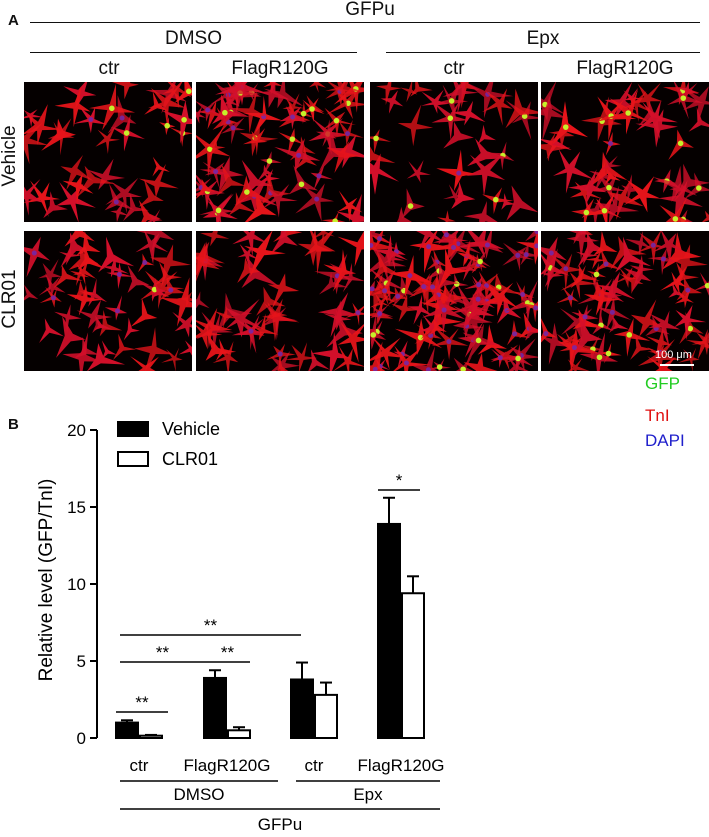  What do you see at coordinates (625, 152) in the screenshot?
I see `micrograph-vehicle-epx-flagr120g` at bounding box center [625, 152].